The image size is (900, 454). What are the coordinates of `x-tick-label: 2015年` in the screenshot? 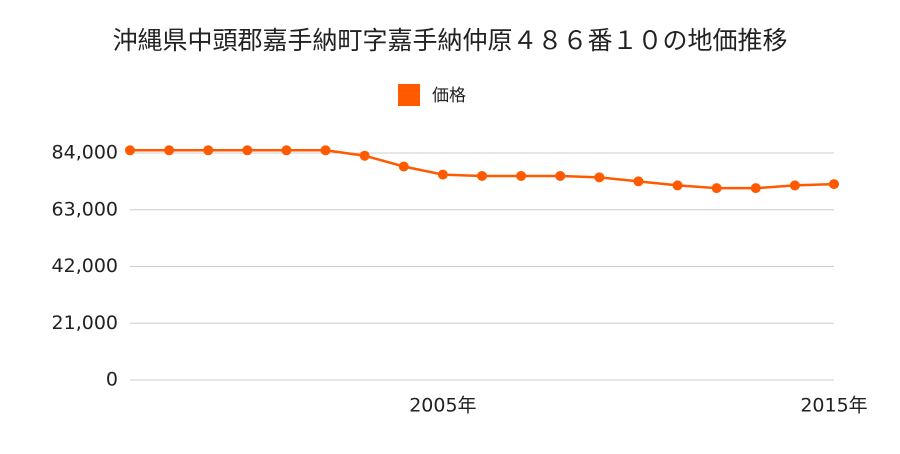 It's located at (833, 406).